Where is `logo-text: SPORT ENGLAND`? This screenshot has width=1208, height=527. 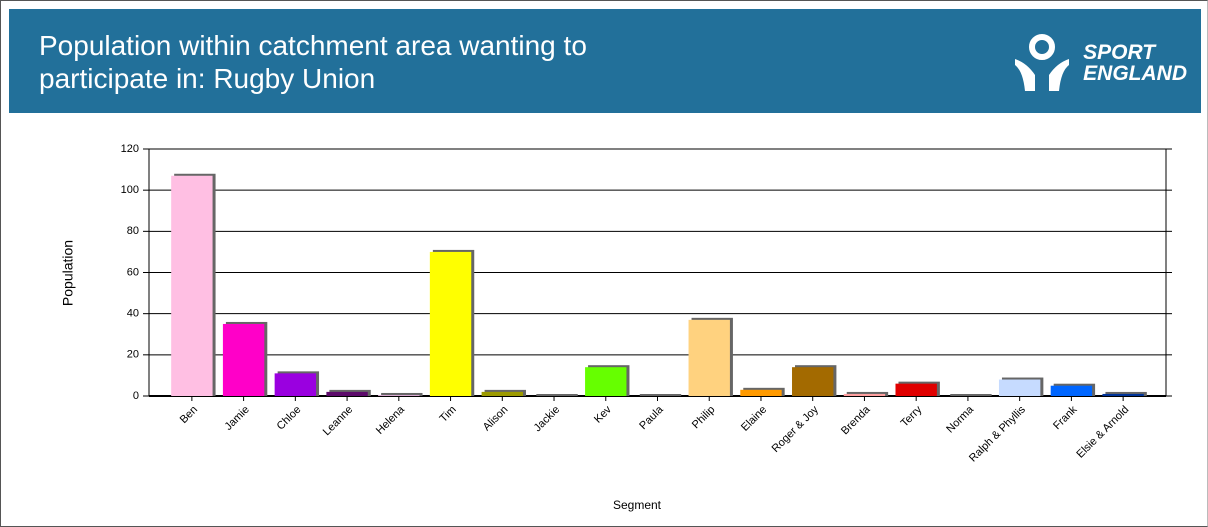 logo-text: SPORT ENGLAND is located at coordinates (1135, 63).